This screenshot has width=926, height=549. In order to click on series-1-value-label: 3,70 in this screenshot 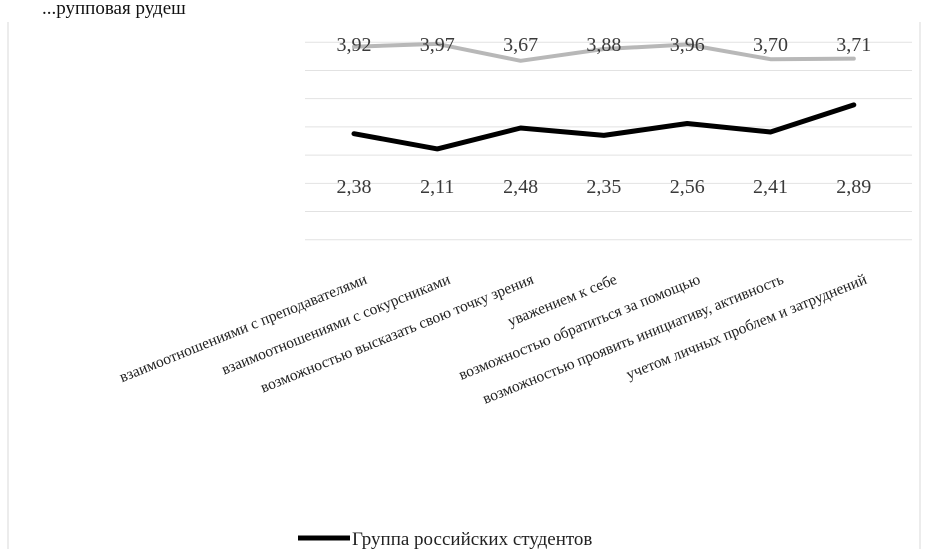, I will do `click(770, 45)`.